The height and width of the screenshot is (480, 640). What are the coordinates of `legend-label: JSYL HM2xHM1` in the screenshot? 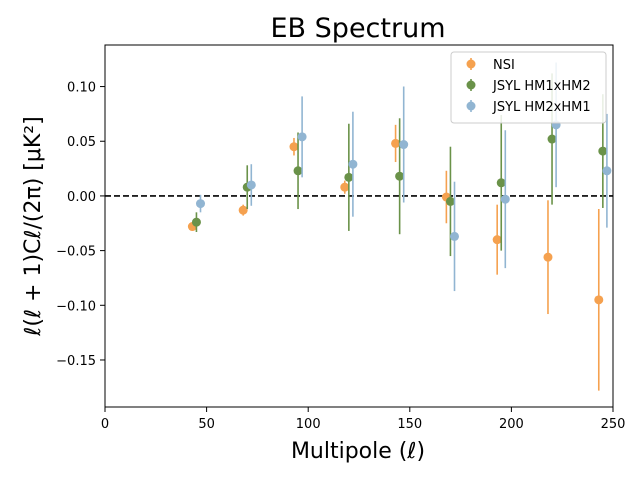 It's located at (541, 107).